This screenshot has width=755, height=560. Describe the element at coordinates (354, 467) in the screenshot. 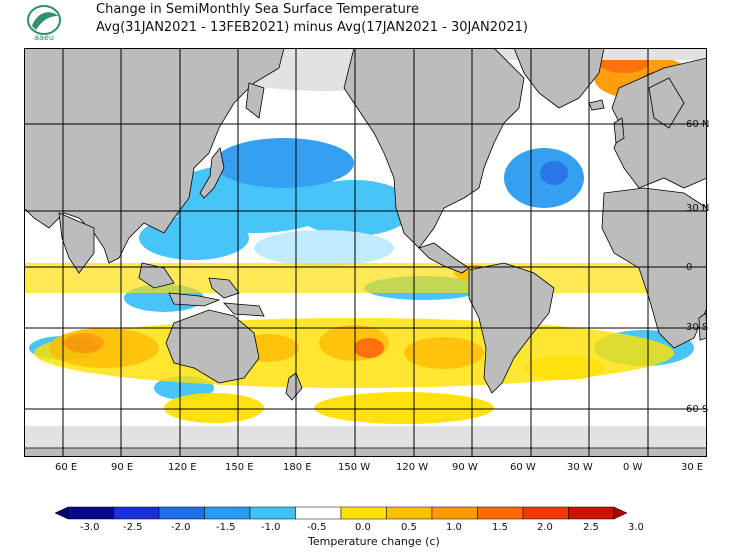

I see `lon-label: 150 W` at that location.